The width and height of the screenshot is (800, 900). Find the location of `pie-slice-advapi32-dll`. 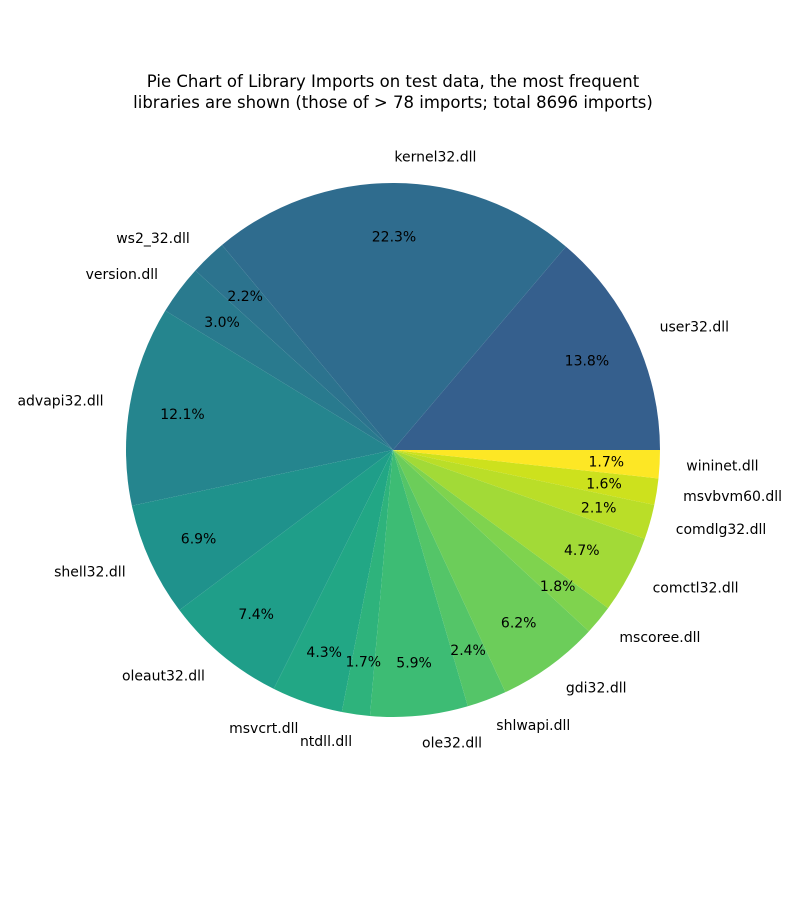

pie-slice-advapi32-dll is located at coordinates (259, 408).